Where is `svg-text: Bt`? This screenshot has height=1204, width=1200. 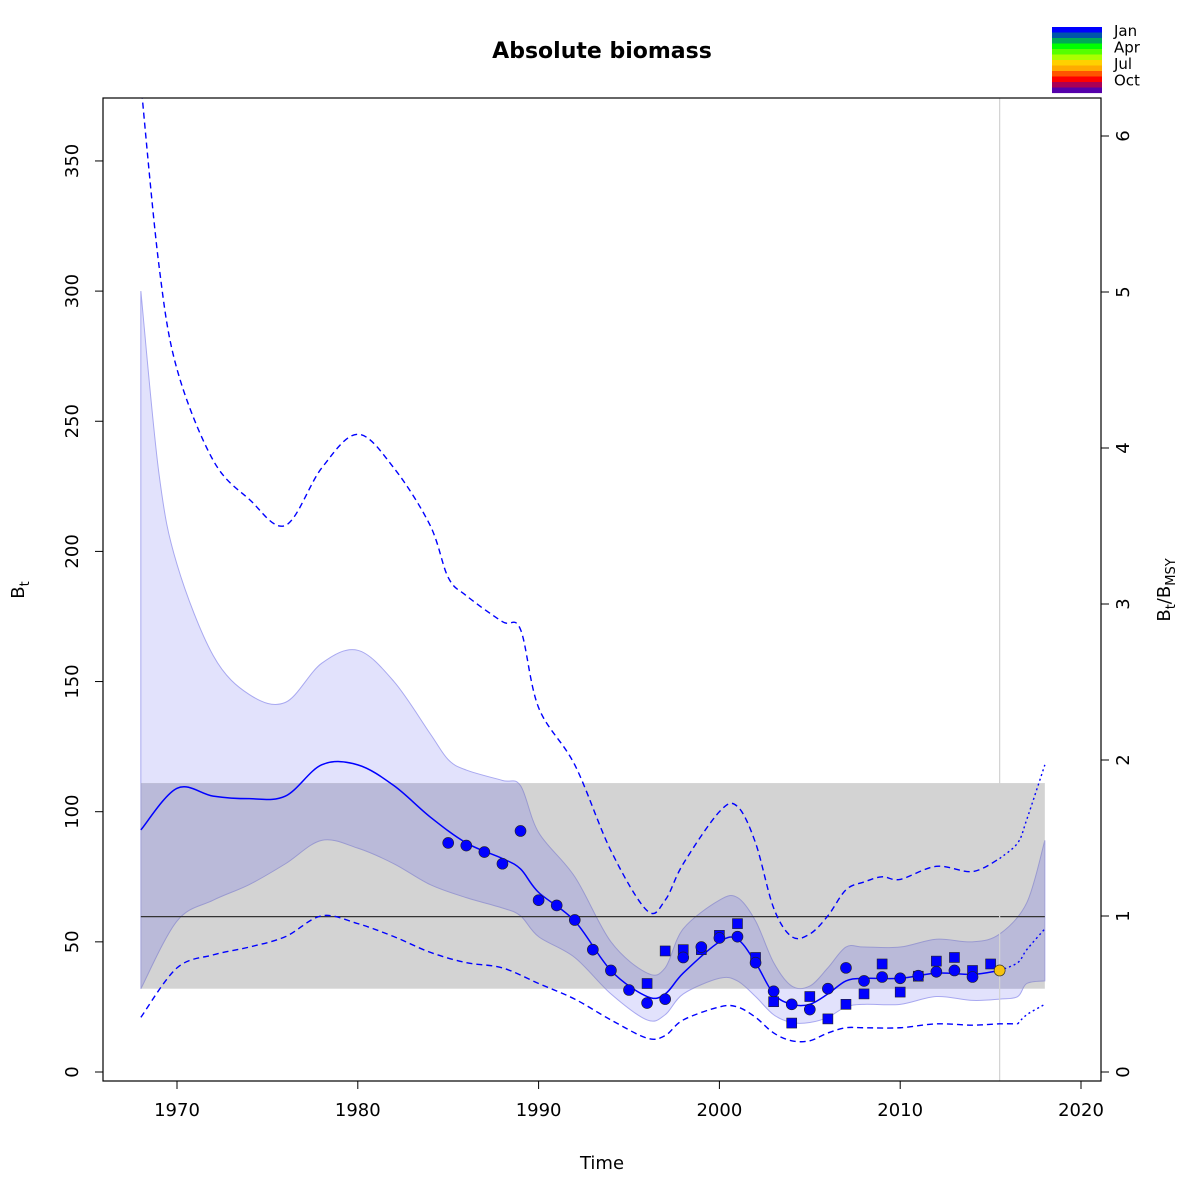
svg-text: Bt is located at coordinates (20, 589).